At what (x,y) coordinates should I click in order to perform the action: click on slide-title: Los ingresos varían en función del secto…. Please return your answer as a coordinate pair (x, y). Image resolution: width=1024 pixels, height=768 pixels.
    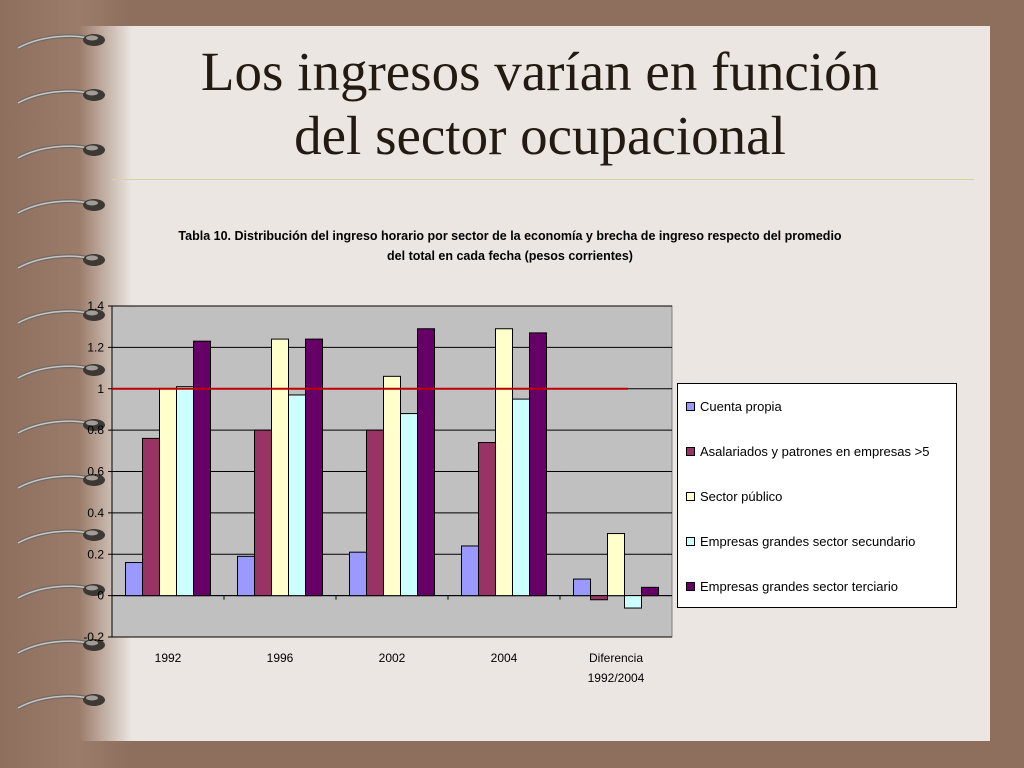
    Looking at the image, I should click on (540, 104).